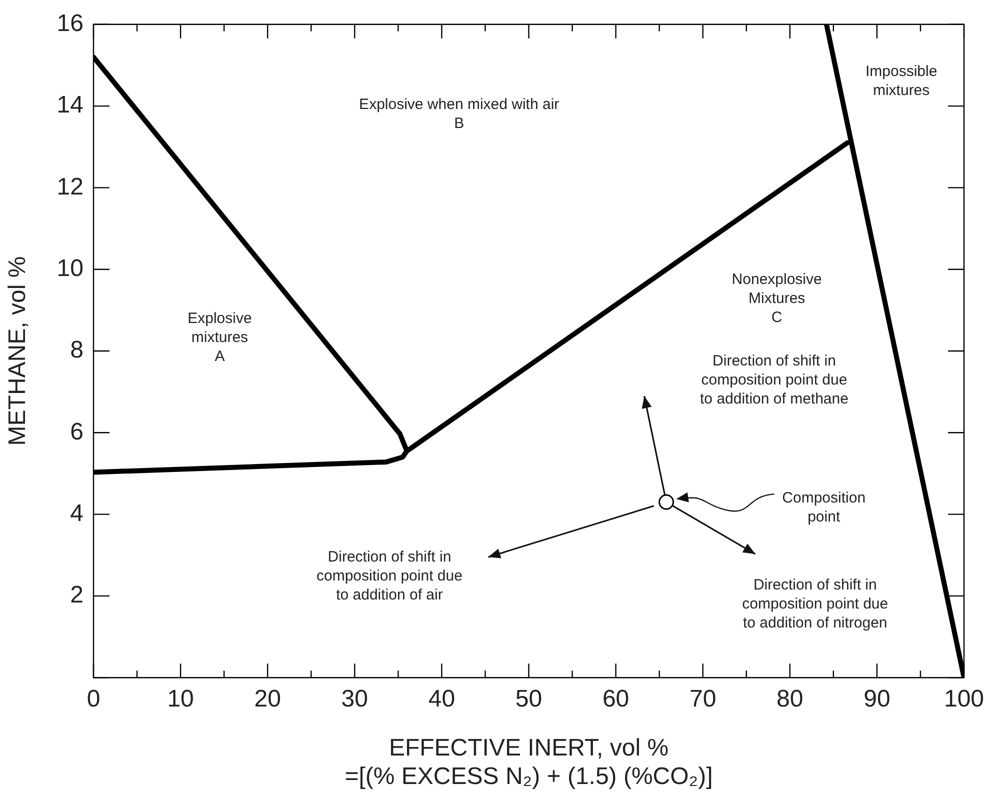  I want to click on annotation: Impossible mixtures, so click(901, 81).